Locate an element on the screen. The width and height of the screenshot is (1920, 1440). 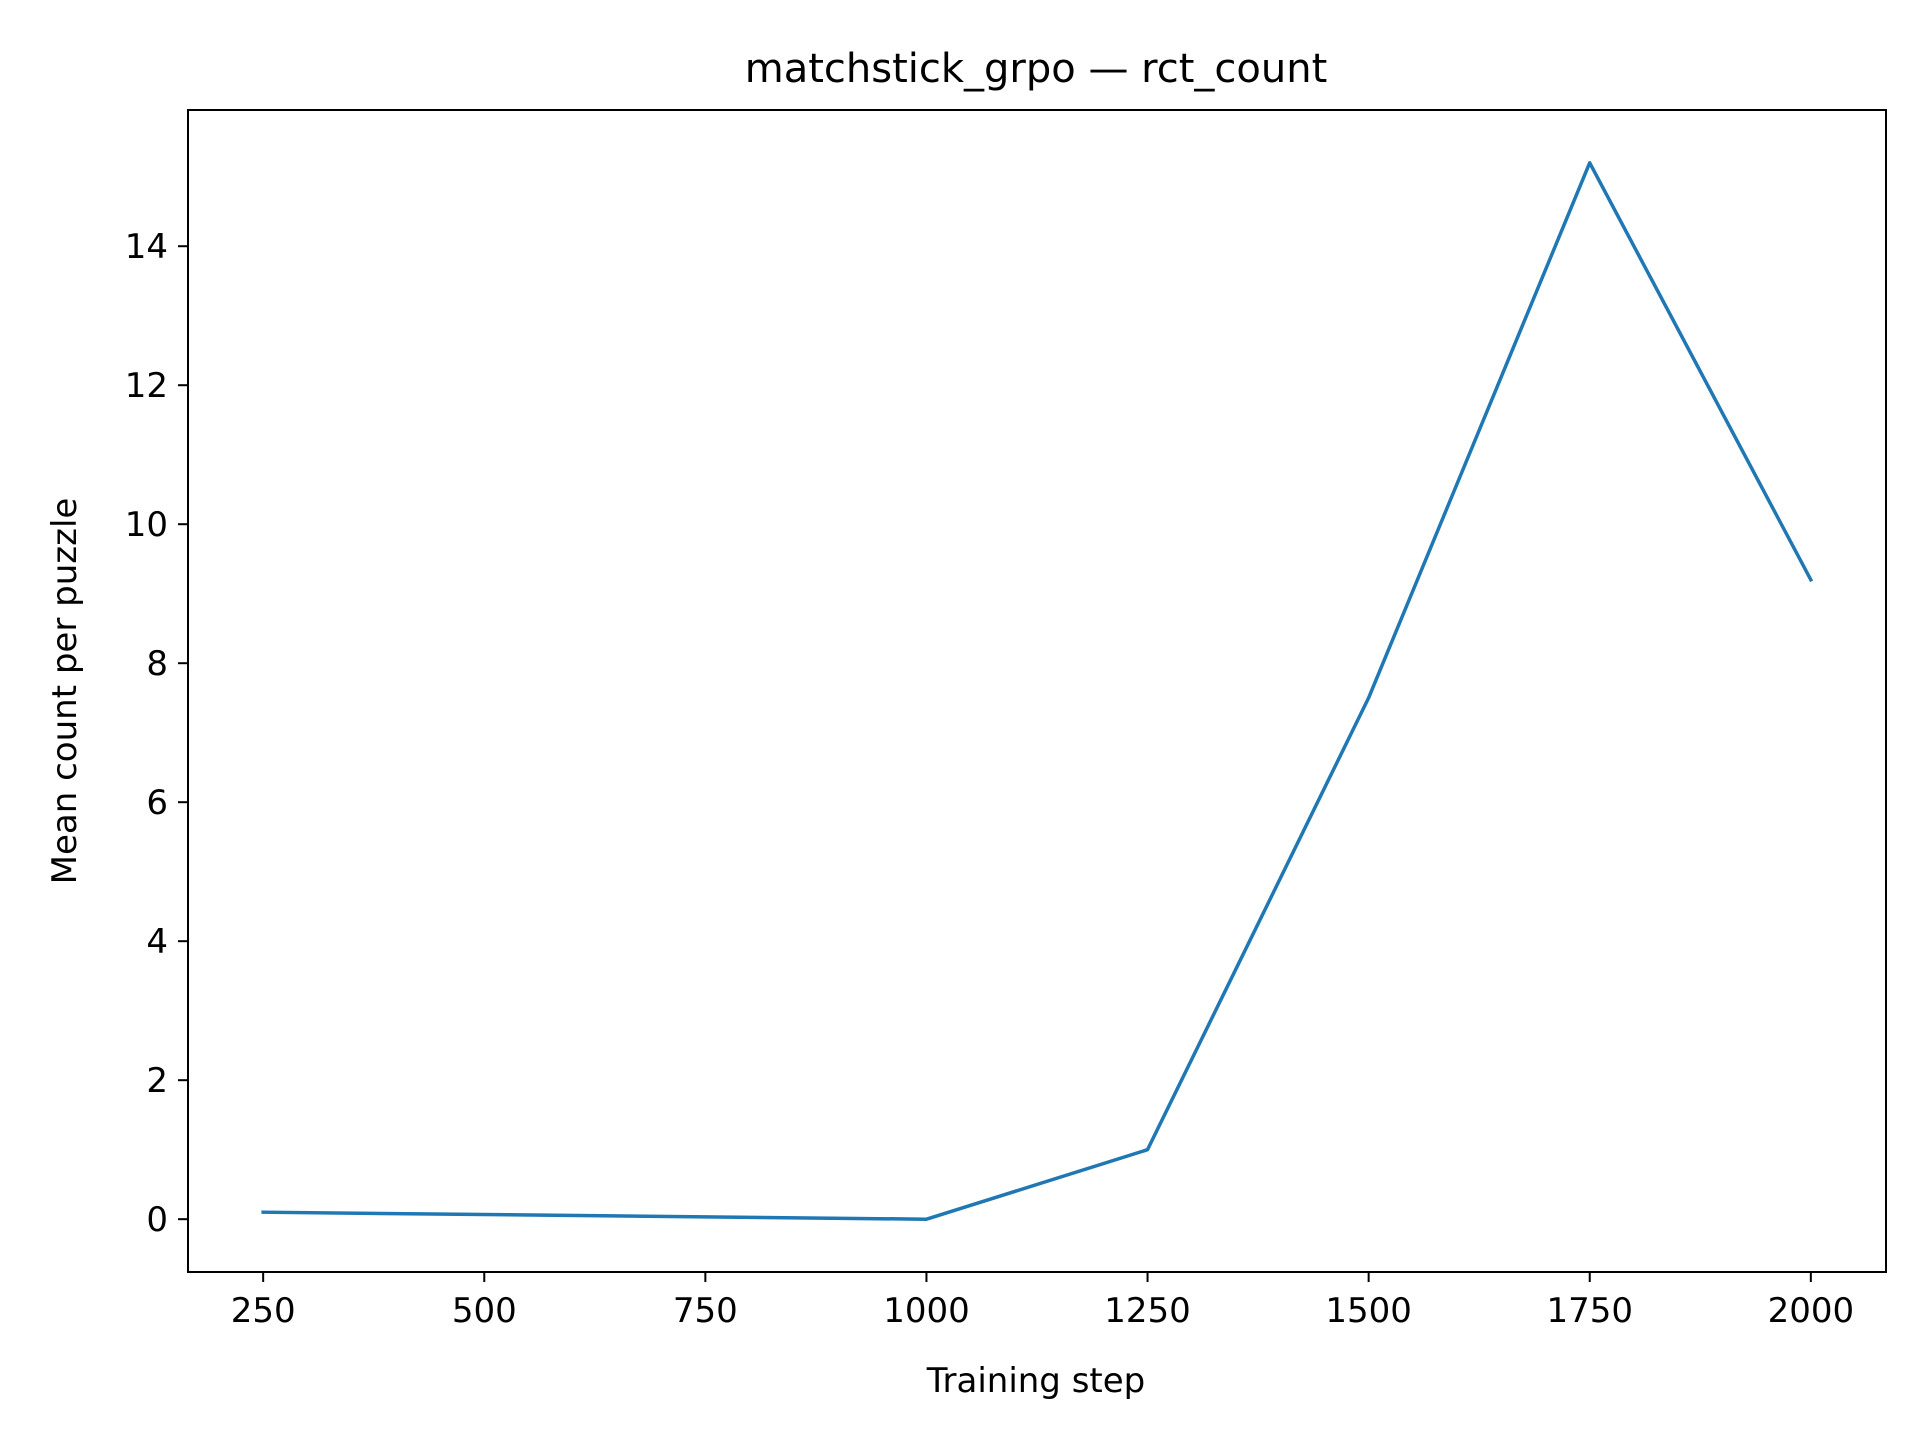
y-tick-label: 12 is located at coordinates (146, 386).